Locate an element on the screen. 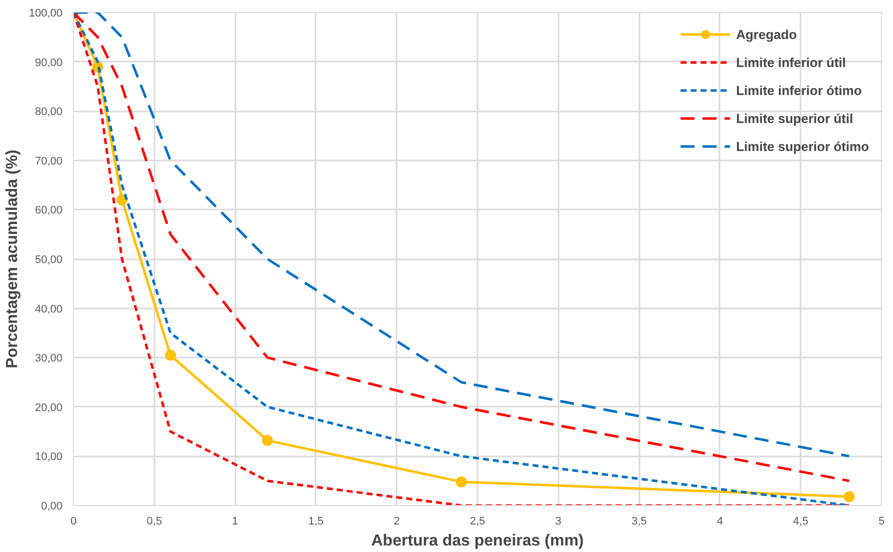  y-tick-label: 100,00 is located at coordinates (45, 14).